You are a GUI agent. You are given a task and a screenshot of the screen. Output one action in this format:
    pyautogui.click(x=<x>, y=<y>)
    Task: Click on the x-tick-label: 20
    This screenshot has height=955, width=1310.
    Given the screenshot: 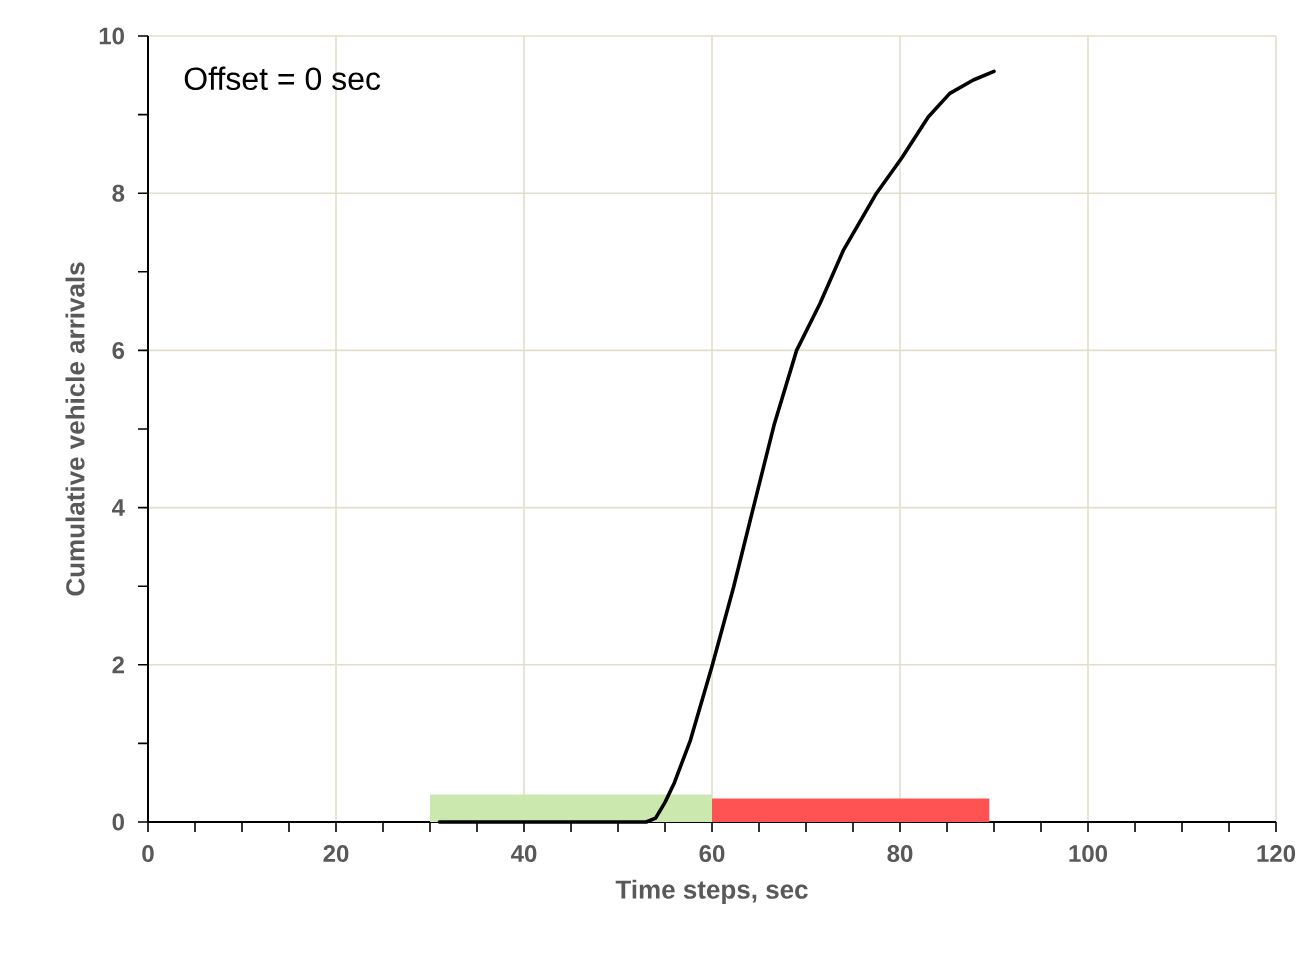 What is the action you would take?
    pyautogui.click(x=336, y=854)
    